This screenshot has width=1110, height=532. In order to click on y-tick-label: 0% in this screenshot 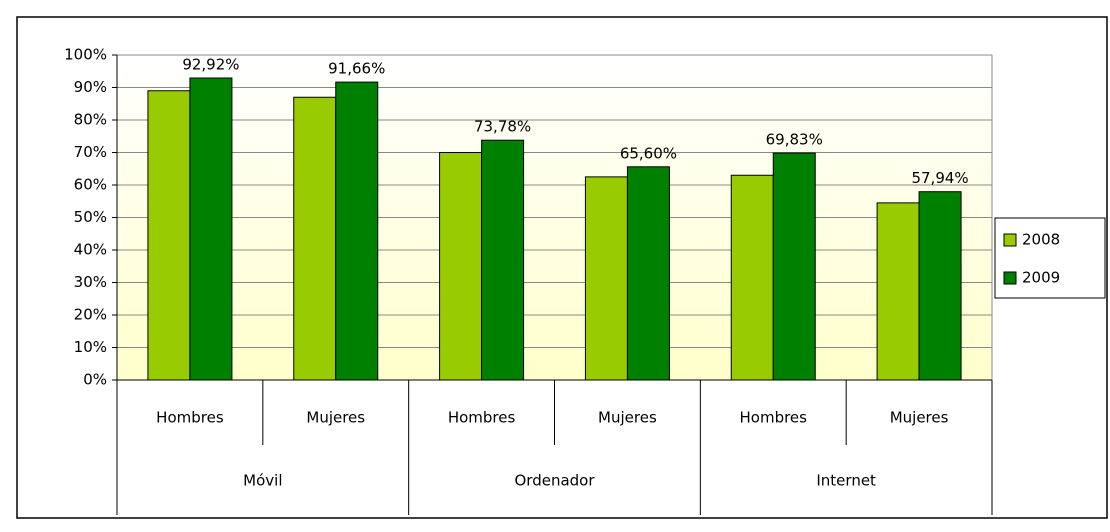, I will do `click(95, 380)`.